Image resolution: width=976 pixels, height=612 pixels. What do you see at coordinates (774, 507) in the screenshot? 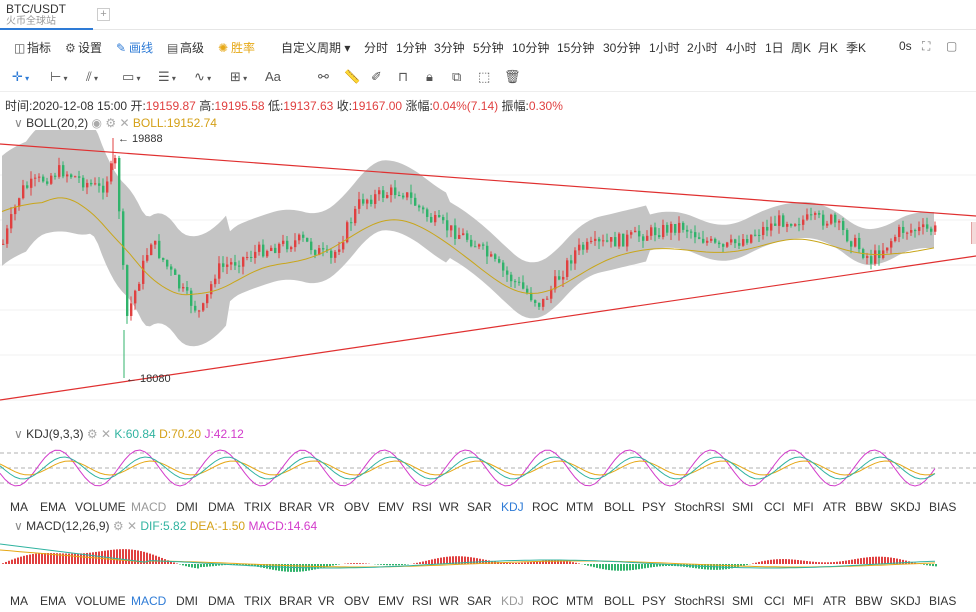
I see `indicator-tab-cci: CCI` at bounding box center [774, 507].